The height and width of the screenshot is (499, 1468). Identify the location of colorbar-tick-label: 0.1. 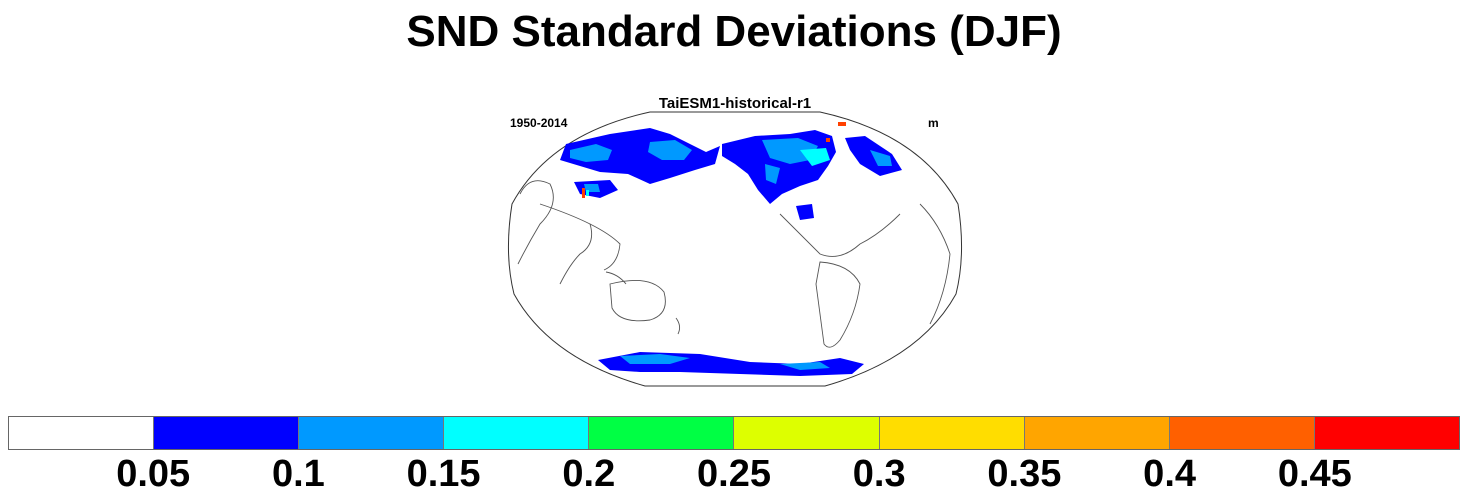
(298, 474).